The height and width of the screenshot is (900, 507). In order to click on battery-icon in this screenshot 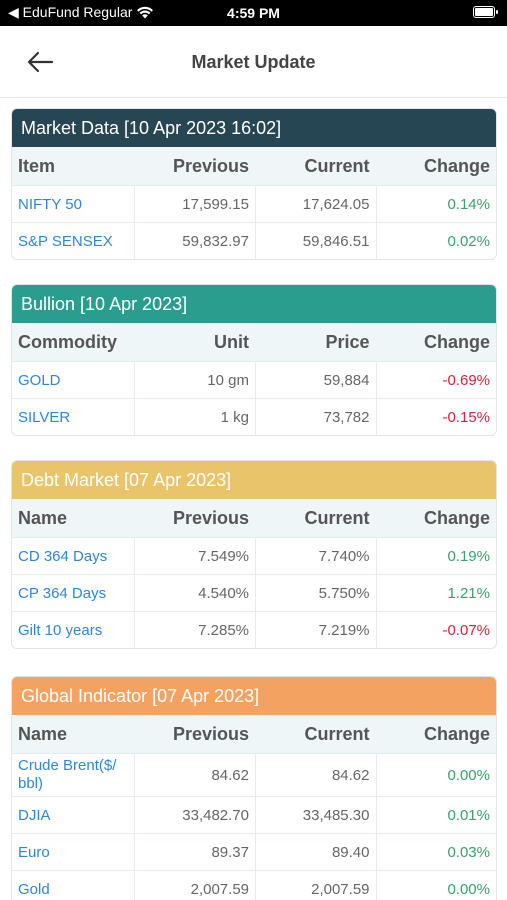, I will do `click(485, 12)`.